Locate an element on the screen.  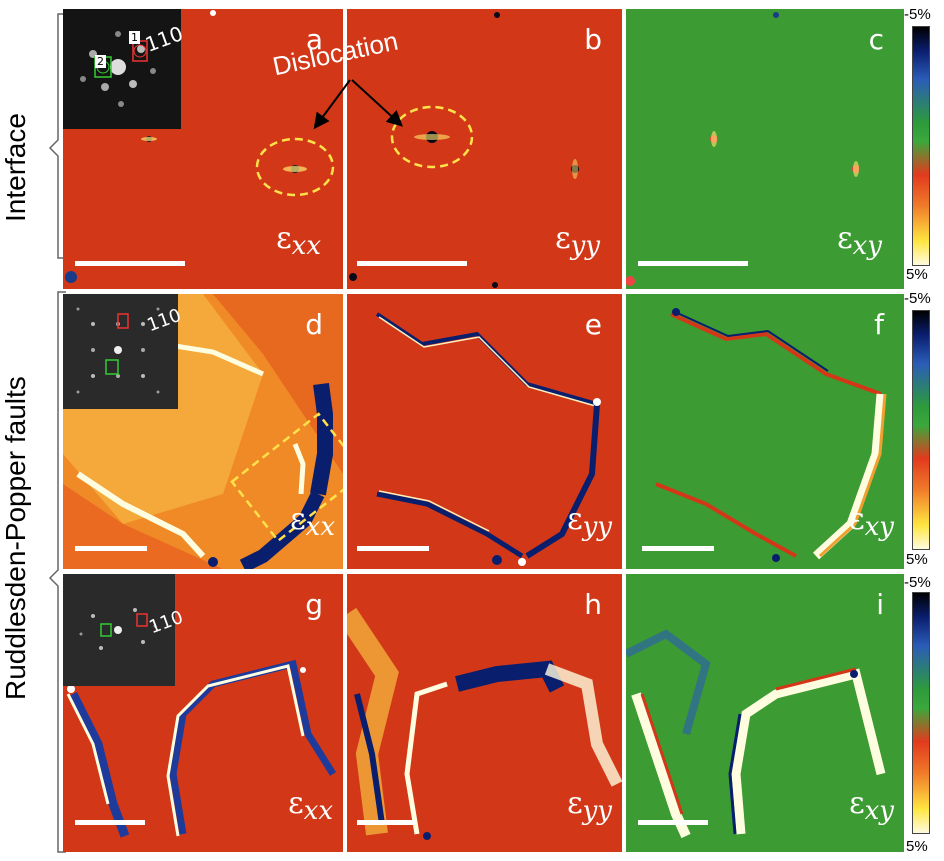
scale-bar-h is located at coordinates (386, 822).